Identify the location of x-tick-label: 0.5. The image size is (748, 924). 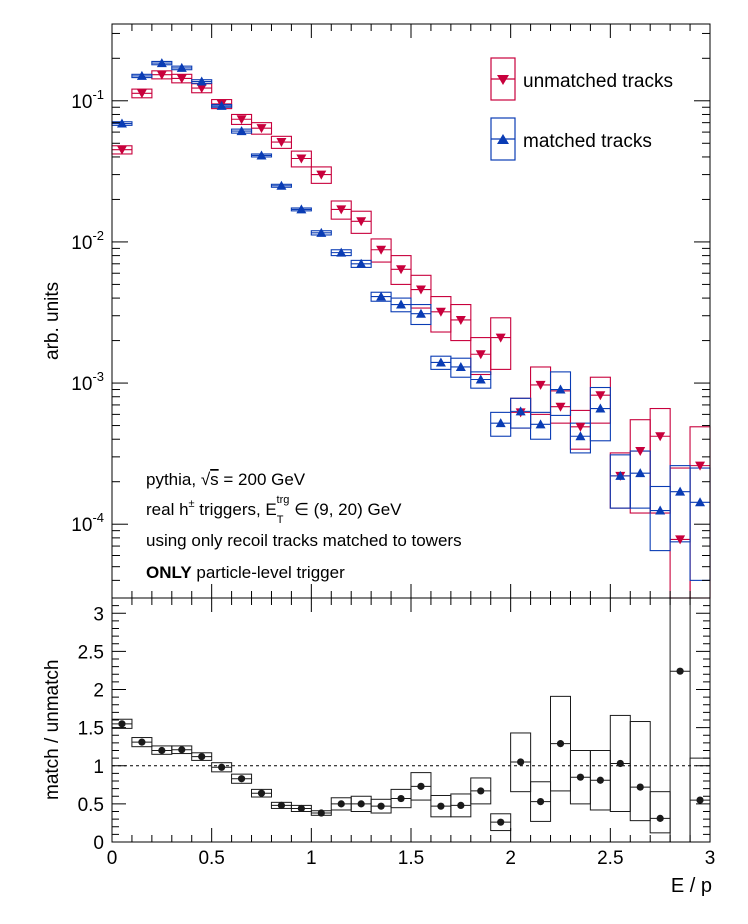
(211, 858).